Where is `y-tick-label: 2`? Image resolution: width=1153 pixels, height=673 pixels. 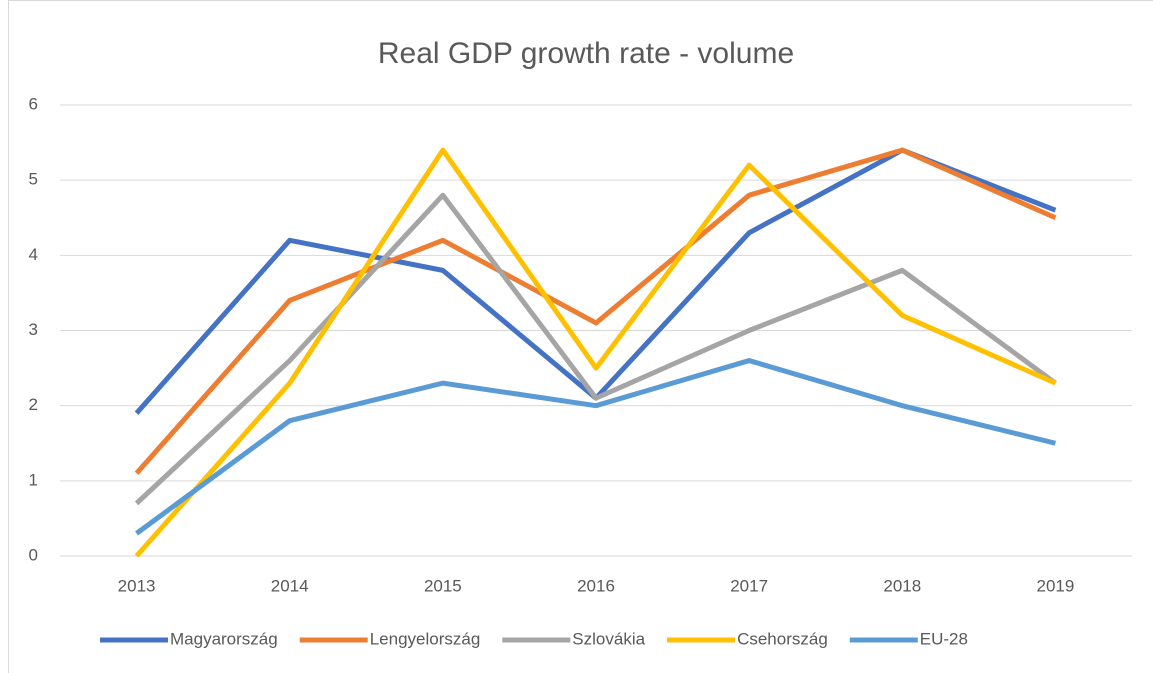 y-tick-label: 2 is located at coordinates (33, 404).